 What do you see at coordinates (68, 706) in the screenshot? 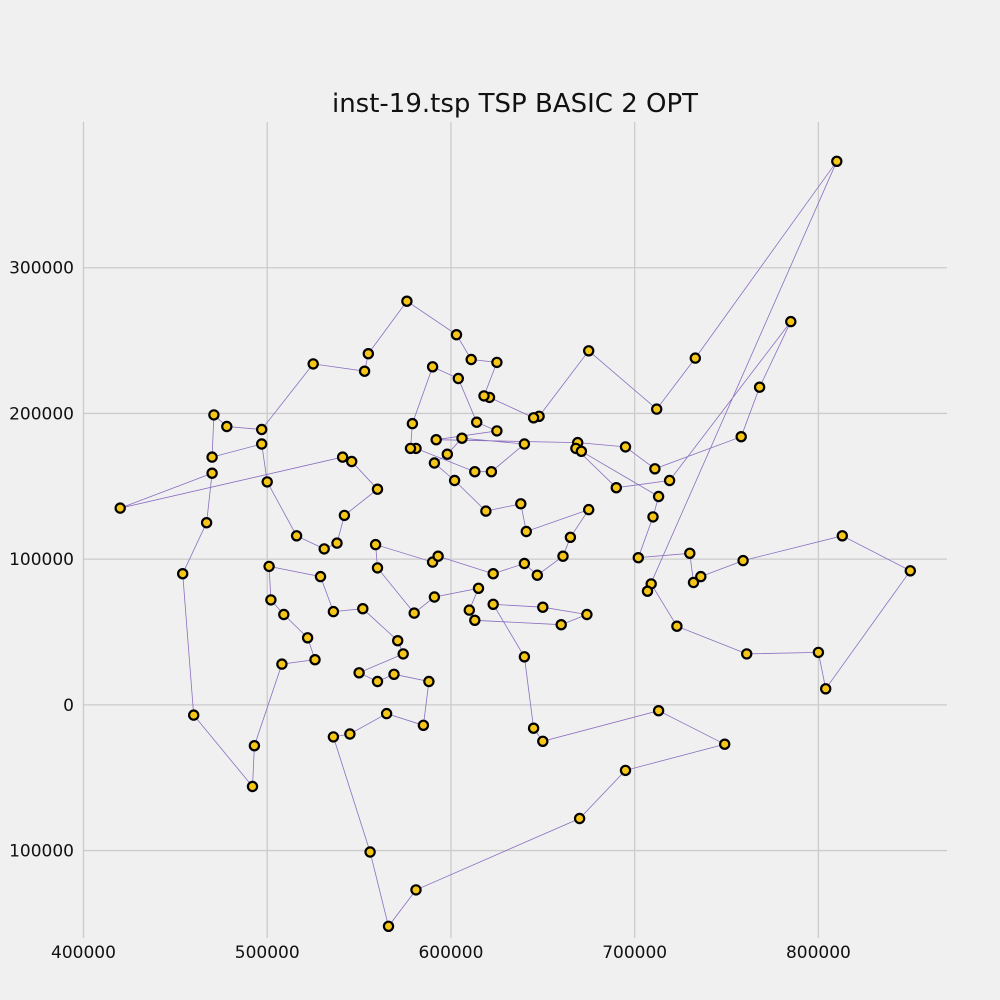
I see `y-tick-label: 0` at bounding box center [68, 706].